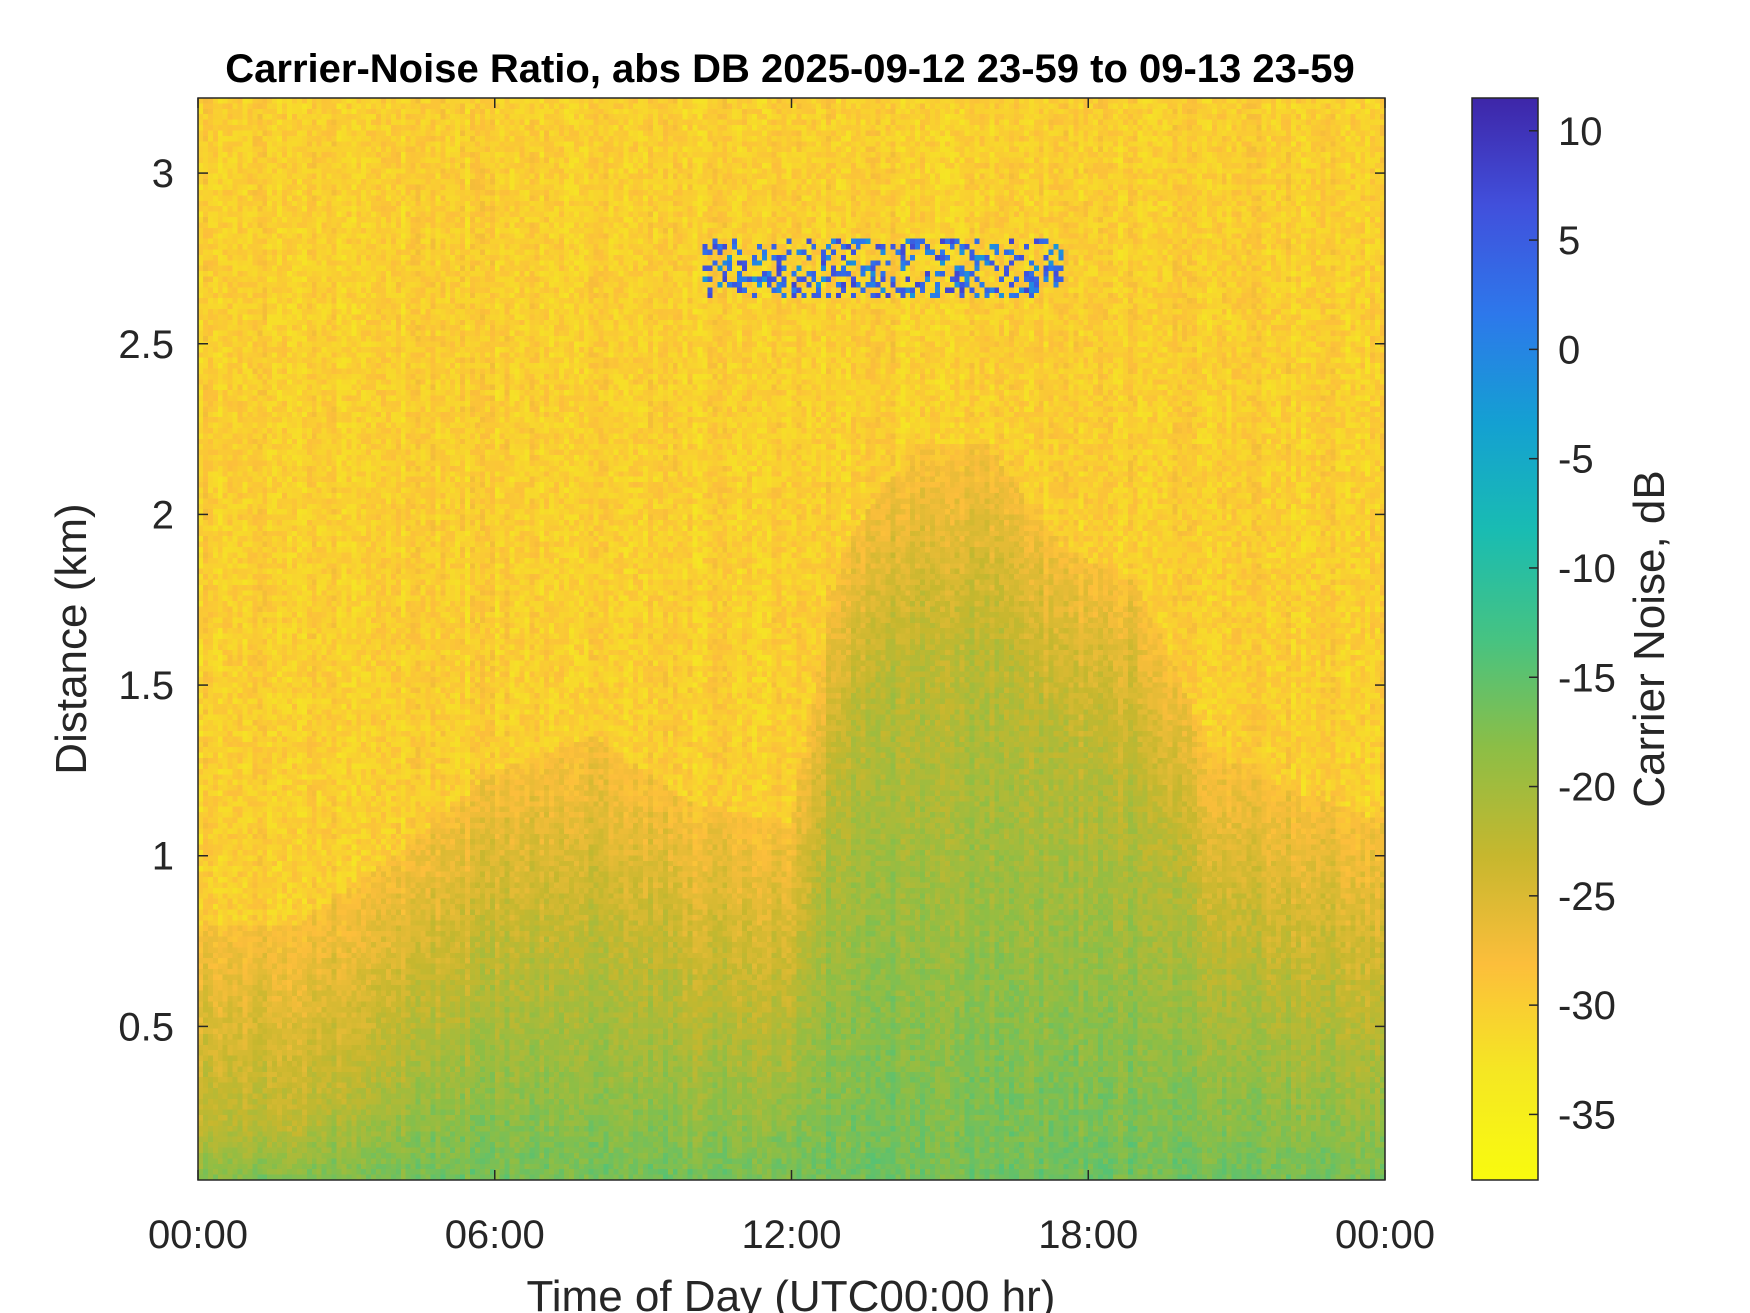  I want to click on x-tick-label: 18:00, so click(1088, 1235).